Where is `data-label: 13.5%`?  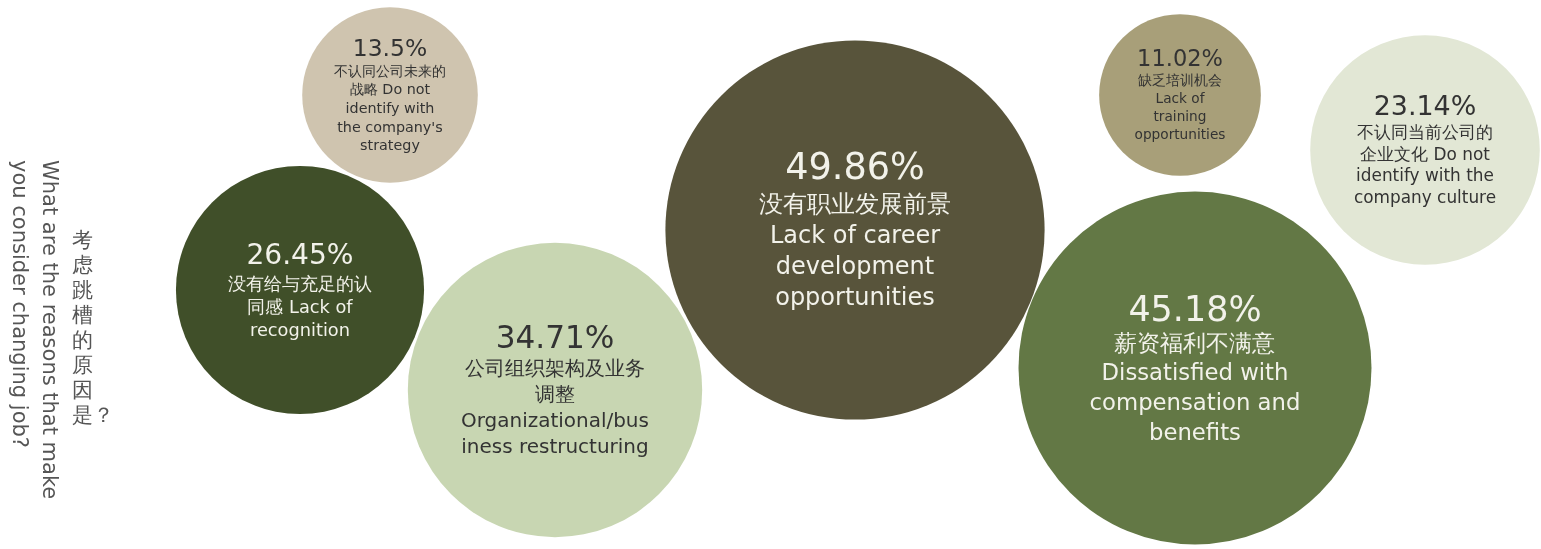 data-label: 13.5% is located at coordinates (390, 47).